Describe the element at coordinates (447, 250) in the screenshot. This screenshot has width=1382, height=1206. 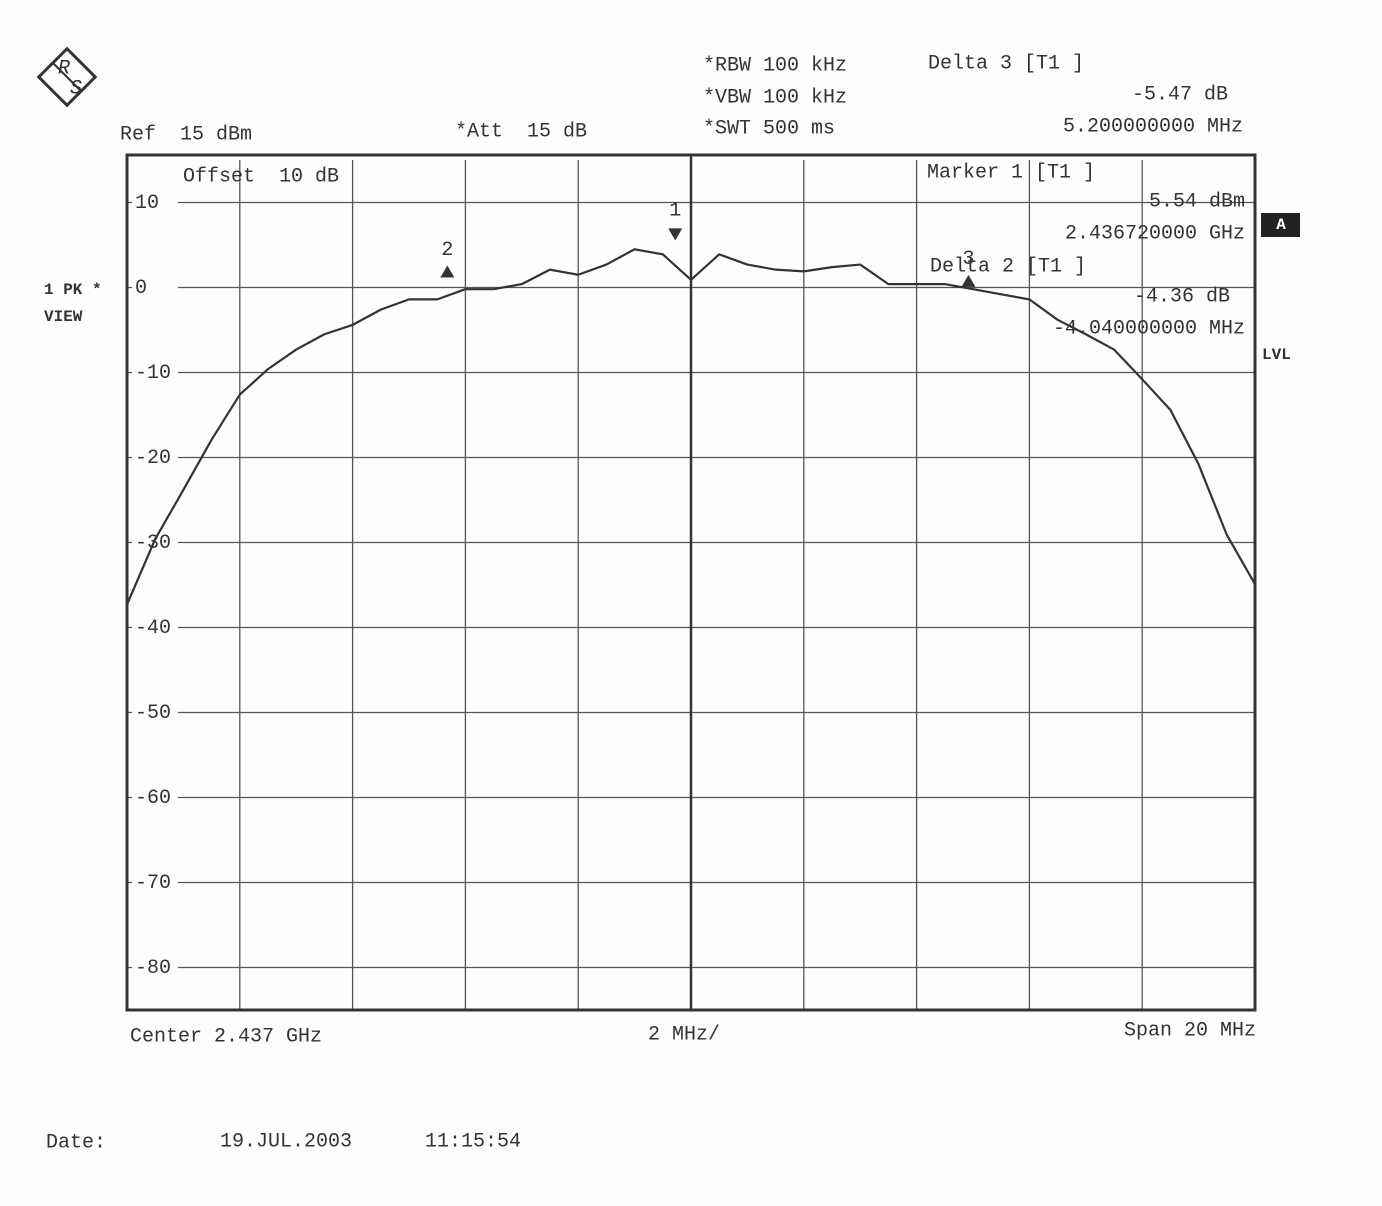
I see `marker-label: 2` at that location.